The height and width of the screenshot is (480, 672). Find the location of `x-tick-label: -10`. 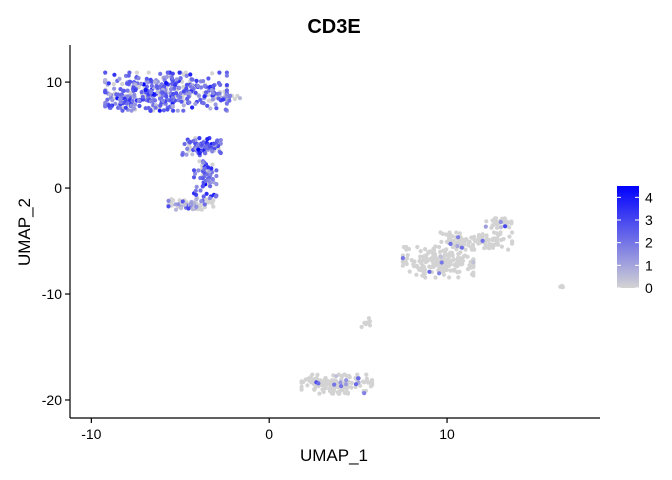

x-tick-label: -10 is located at coordinates (91, 434).